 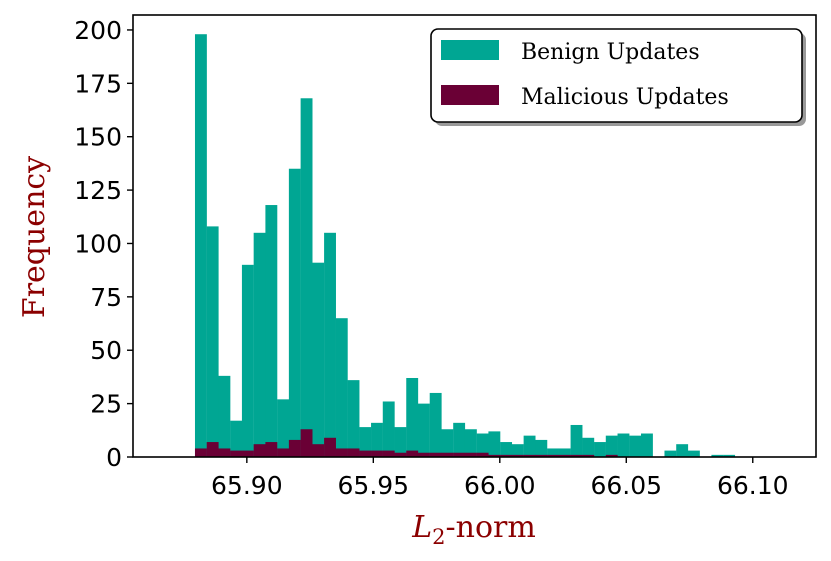 What do you see at coordinates (106, 404) in the screenshot?
I see `y-tick-label: 25` at bounding box center [106, 404].